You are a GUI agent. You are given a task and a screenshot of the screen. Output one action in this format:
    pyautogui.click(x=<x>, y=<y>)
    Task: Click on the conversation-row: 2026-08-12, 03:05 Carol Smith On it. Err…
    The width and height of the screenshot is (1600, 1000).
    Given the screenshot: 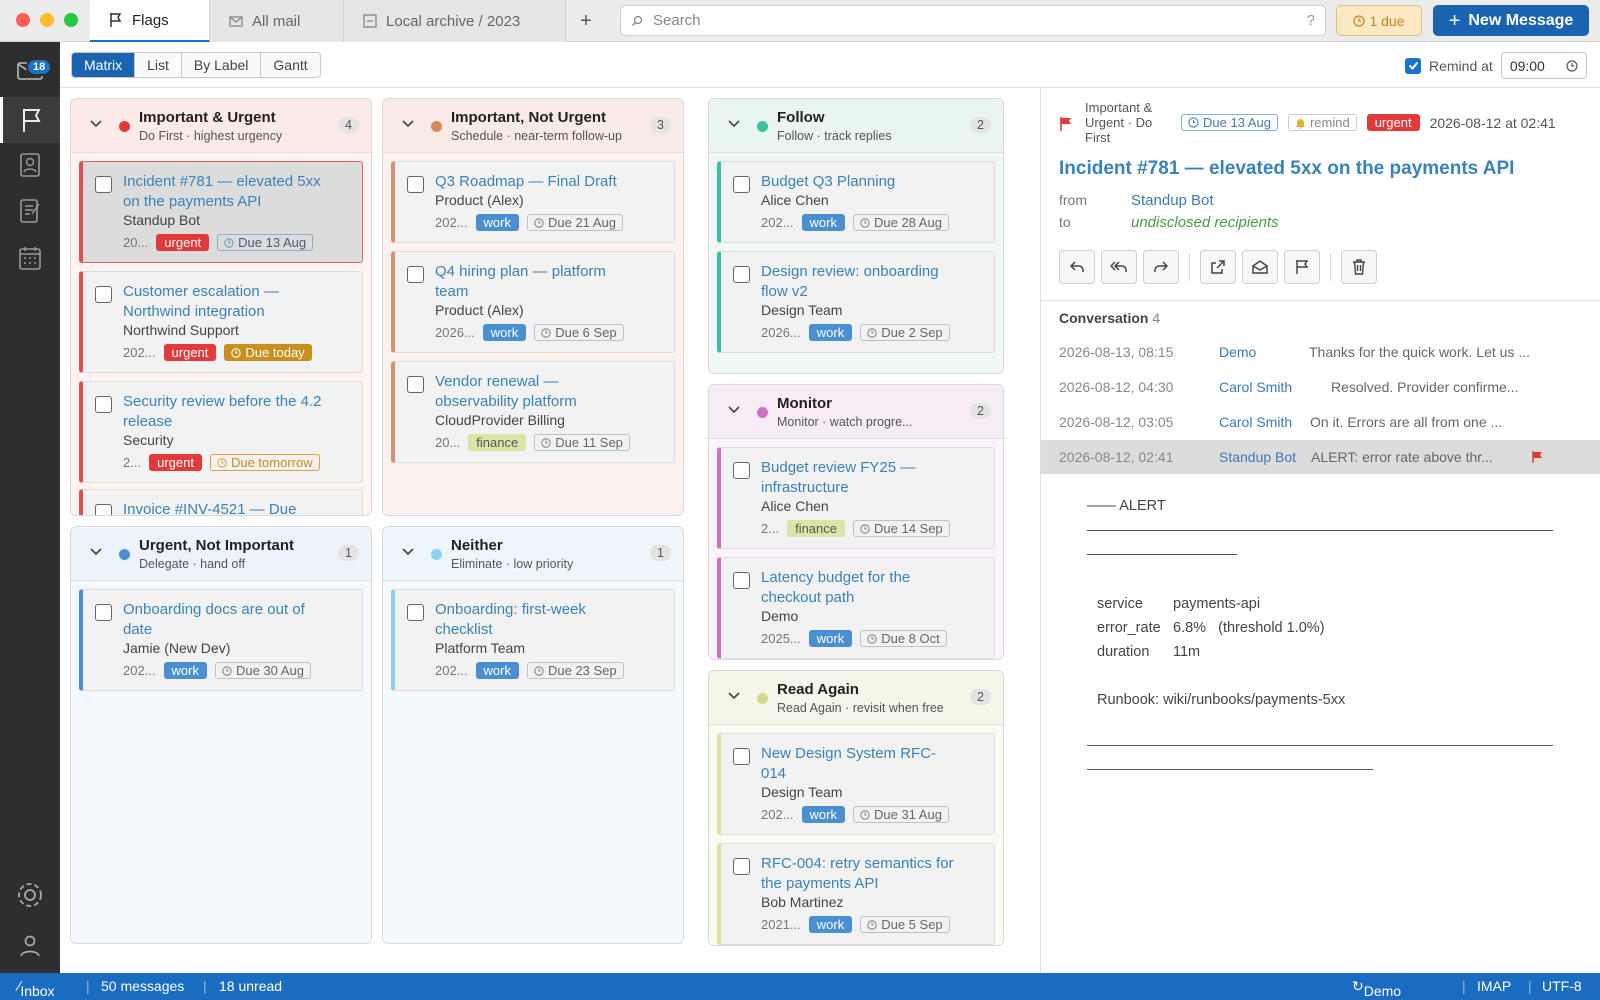 What is the action you would take?
    pyautogui.click(x=1320, y=422)
    